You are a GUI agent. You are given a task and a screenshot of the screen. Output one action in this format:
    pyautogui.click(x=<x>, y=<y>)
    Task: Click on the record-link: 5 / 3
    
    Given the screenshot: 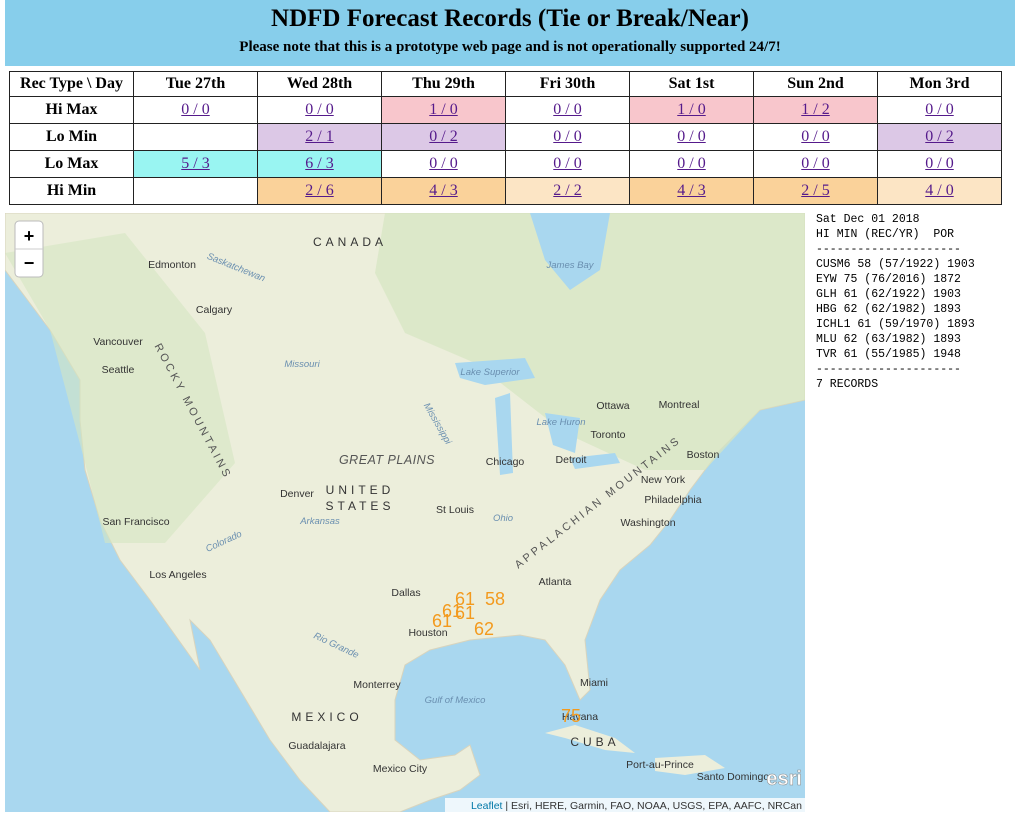 What is the action you would take?
    pyautogui.click(x=195, y=163)
    